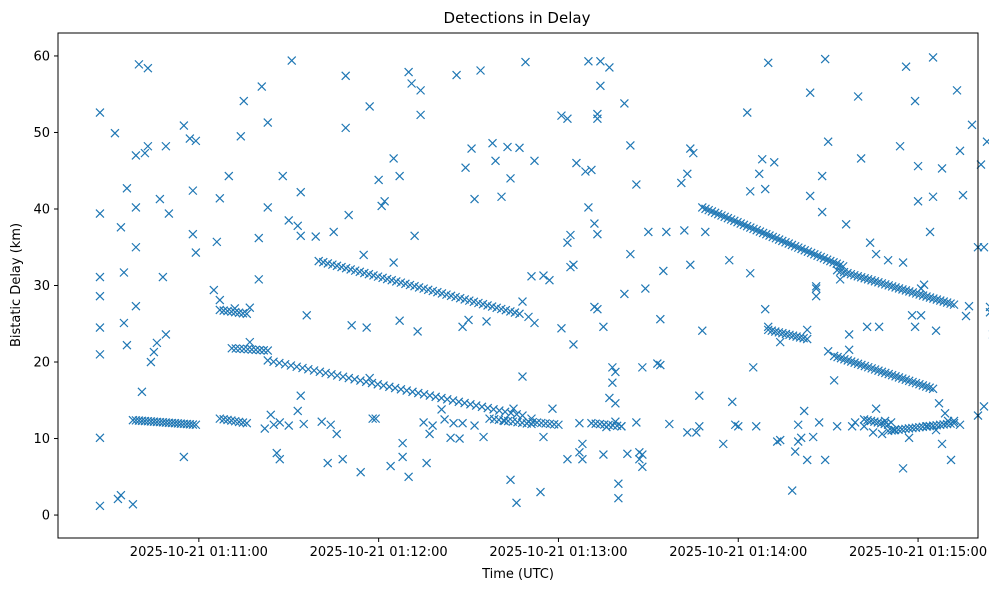 The height and width of the screenshot is (590, 989). What do you see at coordinates (558, 552) in the screenshot?
I see `x-tick-label: 2025-10-21 01:13:00` at bounding box center [558, 552].